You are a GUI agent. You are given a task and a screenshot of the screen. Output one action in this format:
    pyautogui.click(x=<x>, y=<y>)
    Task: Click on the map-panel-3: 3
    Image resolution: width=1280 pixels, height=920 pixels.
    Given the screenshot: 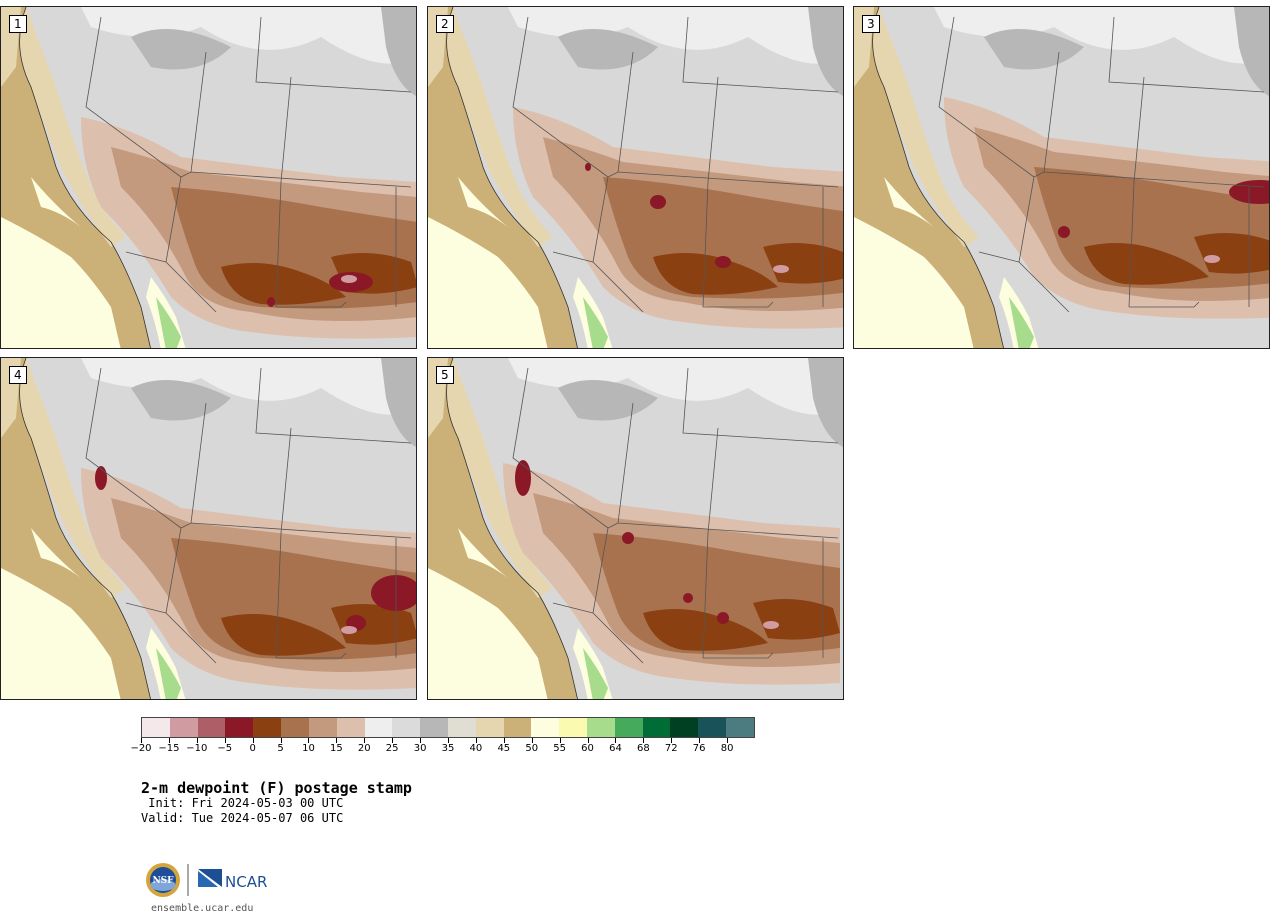 What is the action you would take?
    pyautogui.click(x=1061, y=177)
    